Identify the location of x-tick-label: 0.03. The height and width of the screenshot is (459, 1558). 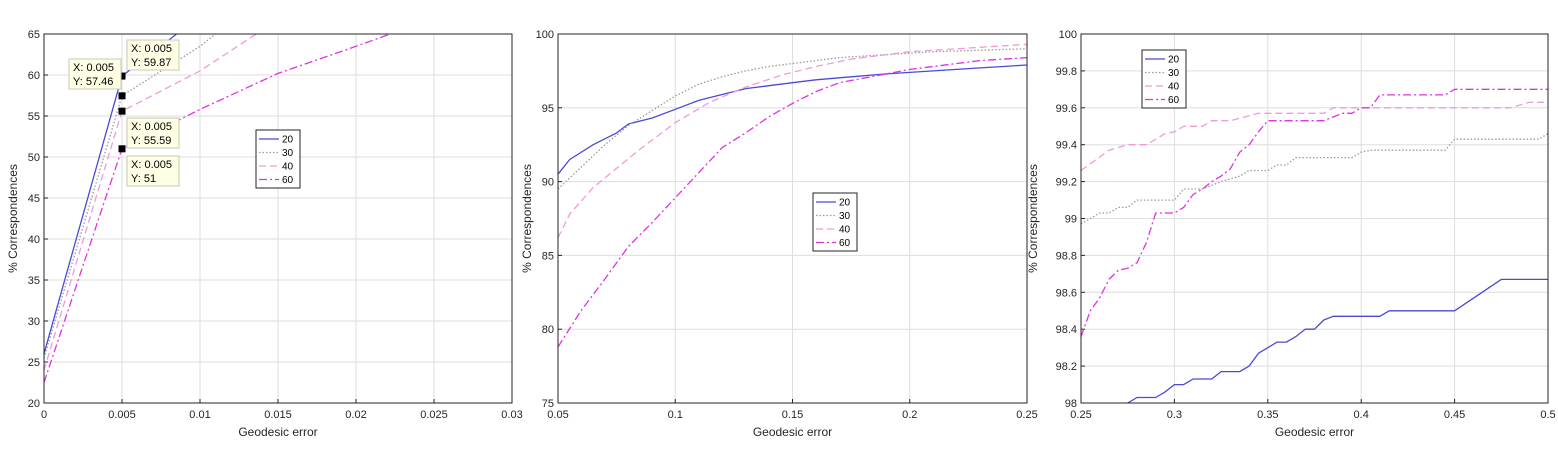
(511, 415).